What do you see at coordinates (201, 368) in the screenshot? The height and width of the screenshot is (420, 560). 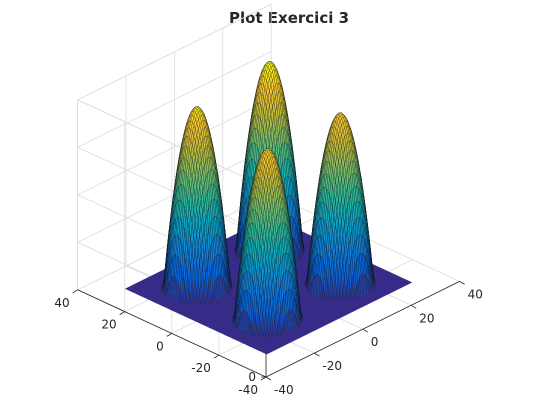 I see `y-tick-label: -20` at bounding box center [201, 368].